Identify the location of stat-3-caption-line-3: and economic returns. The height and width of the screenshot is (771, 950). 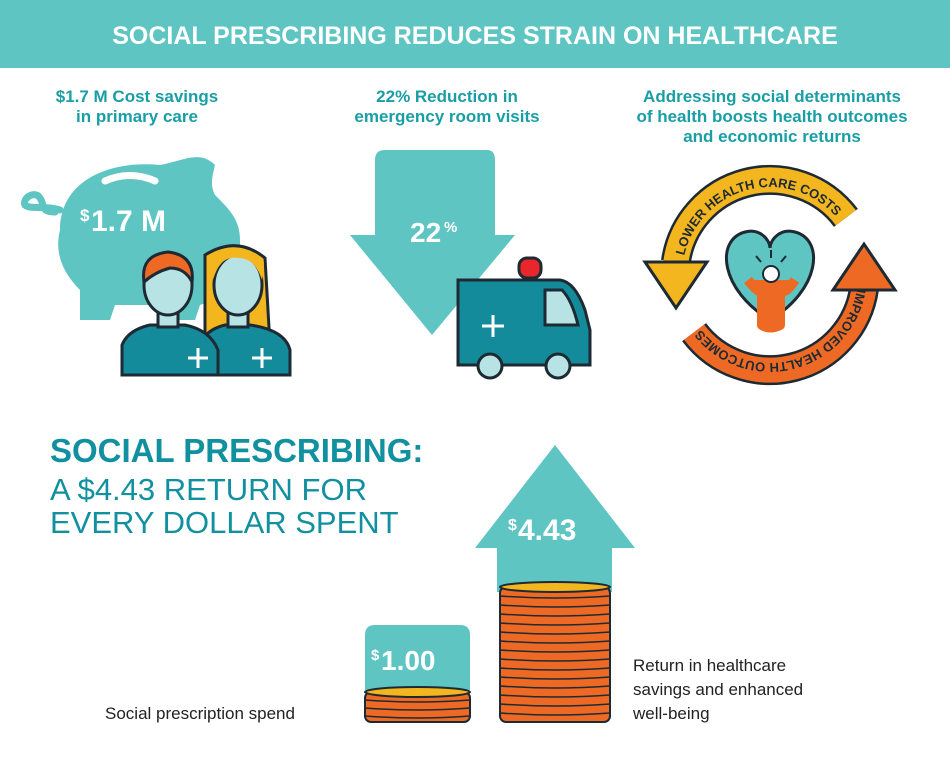
(772, 136).